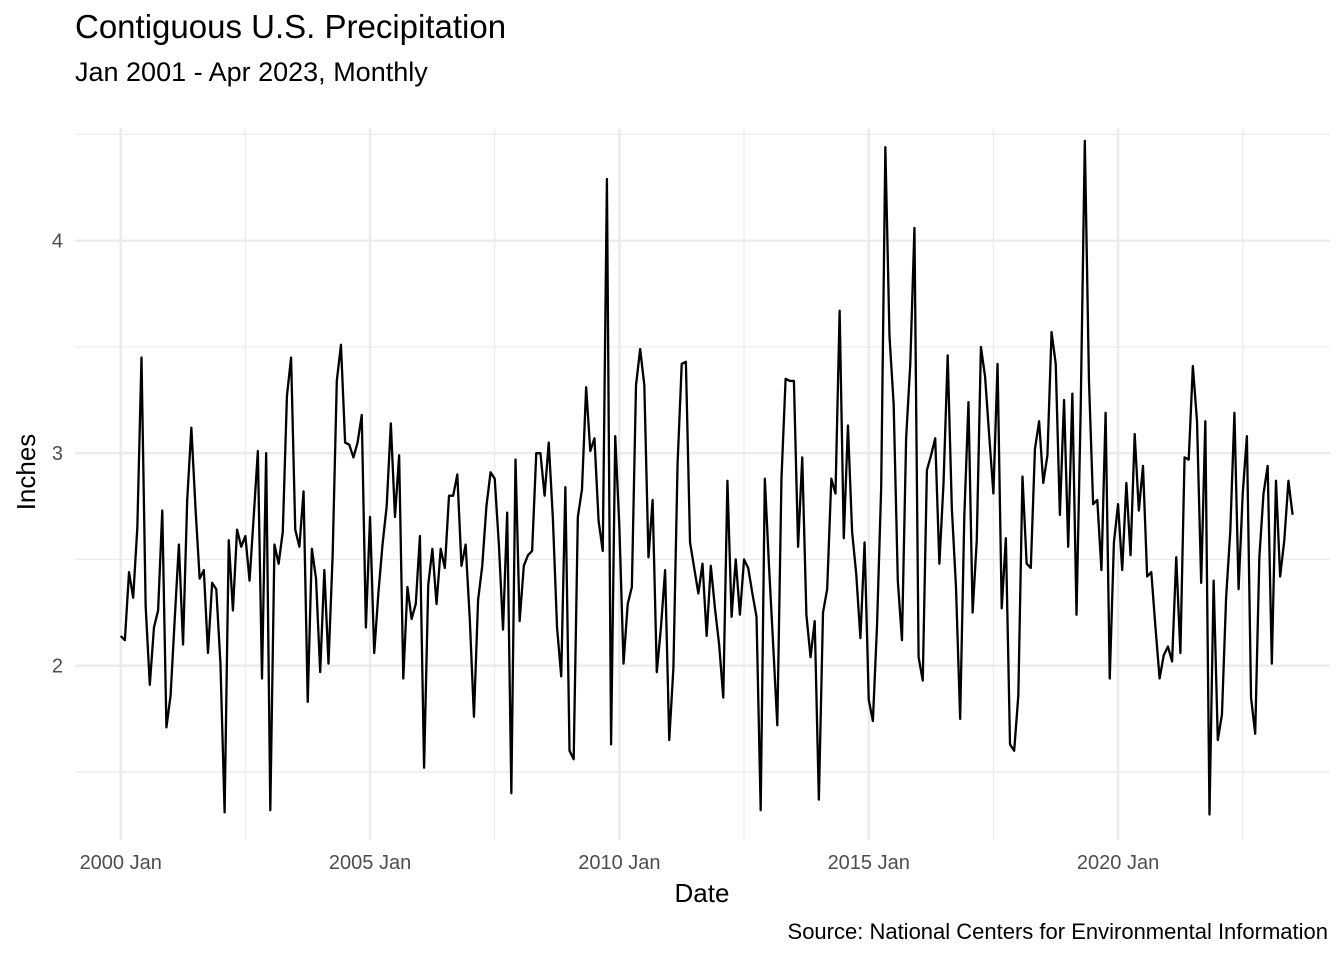 This screenshot has height=960, width=1344. Describe the element at coordinates (251, 72) in the screenshot. I see `chart-subtitle: Jan 2001 - Apr 2023, Monthly` at that location.